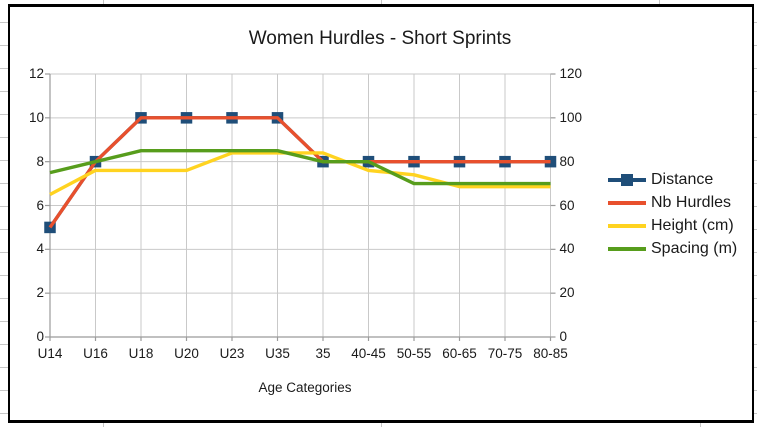  I want to click on legend-label: Distance, so click(682, 179).